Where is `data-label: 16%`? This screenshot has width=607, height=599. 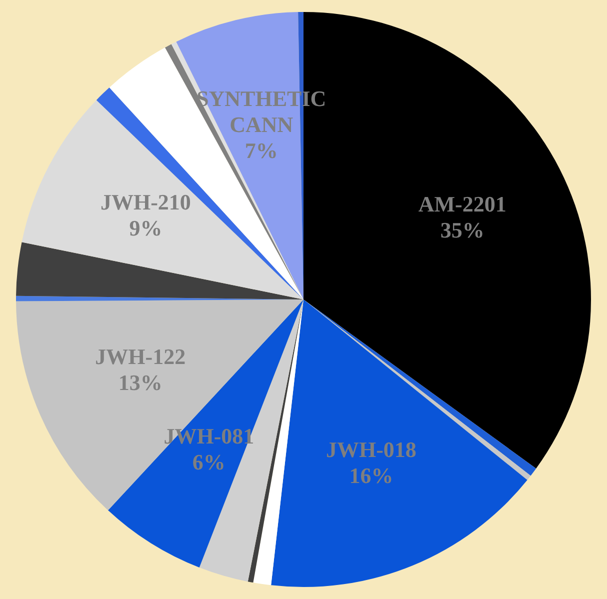
data-label: 16% is located at coordinates (371, 475).